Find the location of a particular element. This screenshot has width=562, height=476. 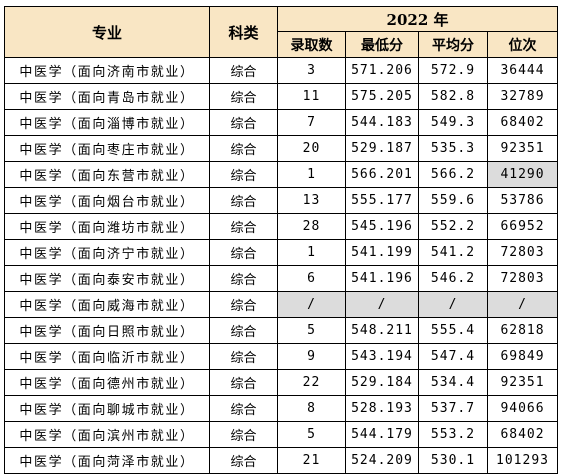

table-row: 中医学（面向滨州市就业） 综合 5 544.179 553.2 68402 is located at coordinates (281, 434).